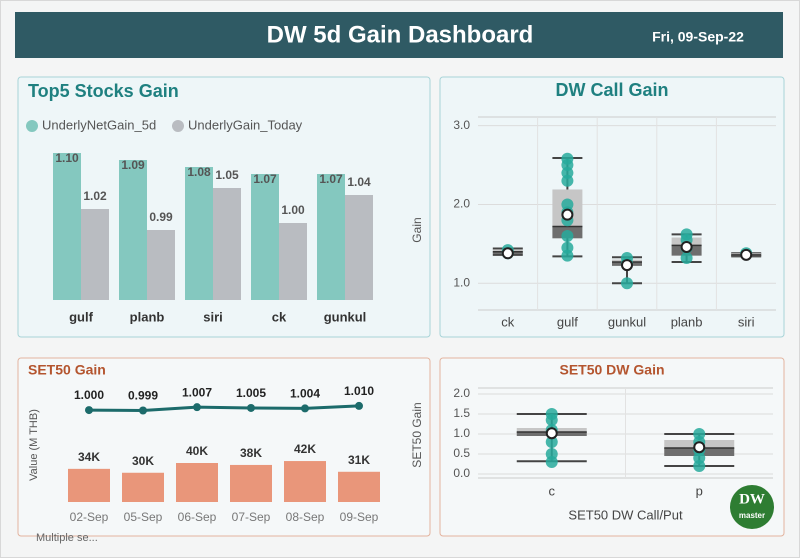  Describe the element at coordinates (34, 445) in the screenshot. I see `y-axis-title: Value (M THB)` at that location.